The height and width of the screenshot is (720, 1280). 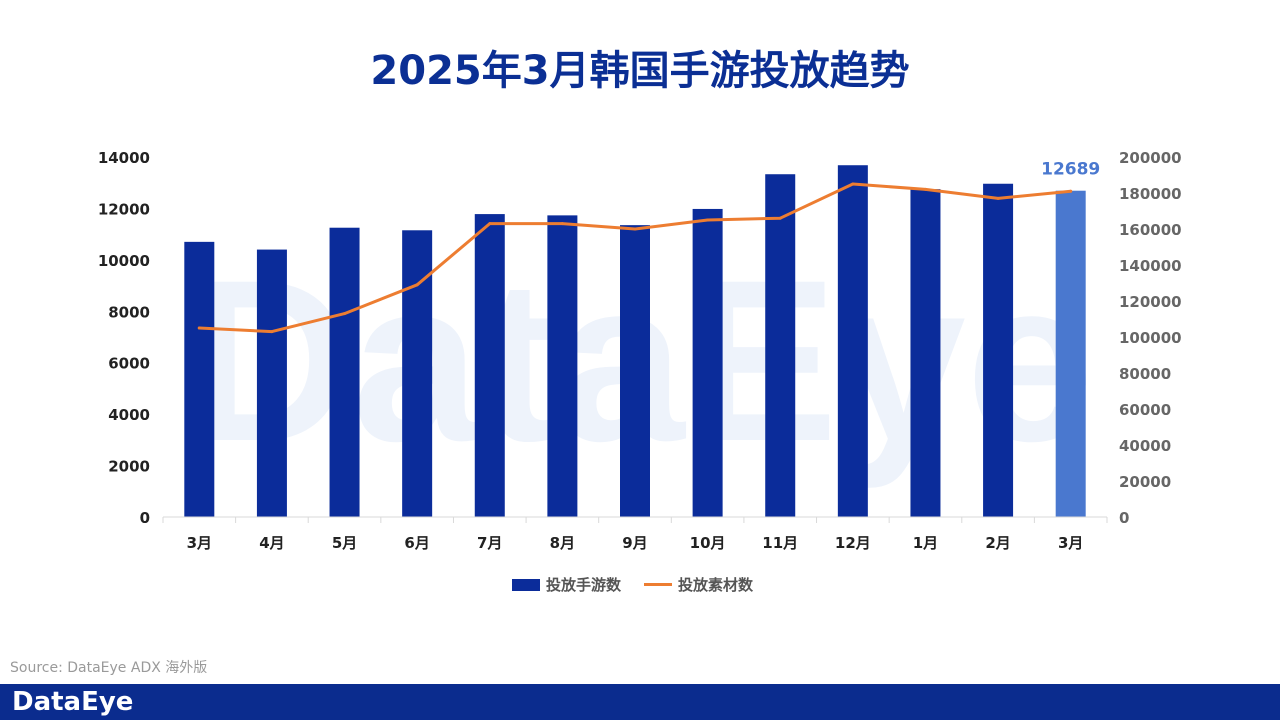 What do you see at coordinates (73, 702) in the screenshot?
I see `footer-logo: DataEye` at bounding box center [73, 702].